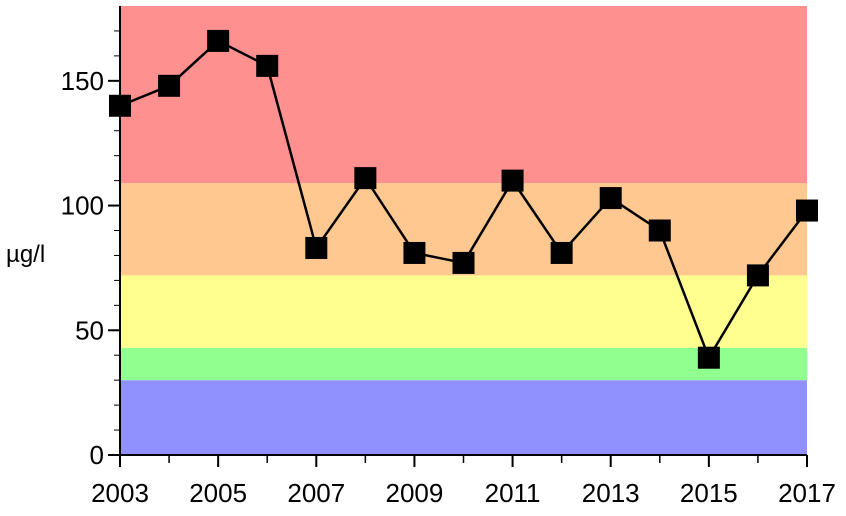 Image resolution: width=846 pixels, height=516 pixels. What do you see at coordinates (708, 357) in the screenshot?
I see `data-point-2015` at bounding box center [708, 357].